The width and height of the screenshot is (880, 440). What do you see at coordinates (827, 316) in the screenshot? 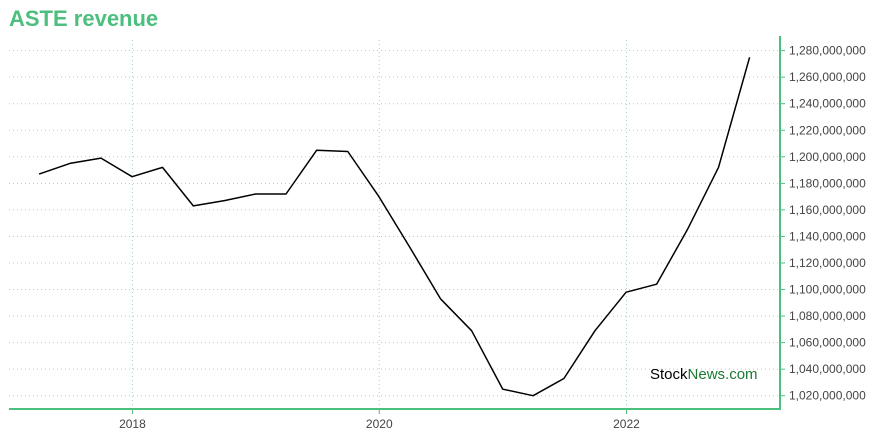
I see `y-tick-label: 1,080,000,000` at bounding box center [827, 316].